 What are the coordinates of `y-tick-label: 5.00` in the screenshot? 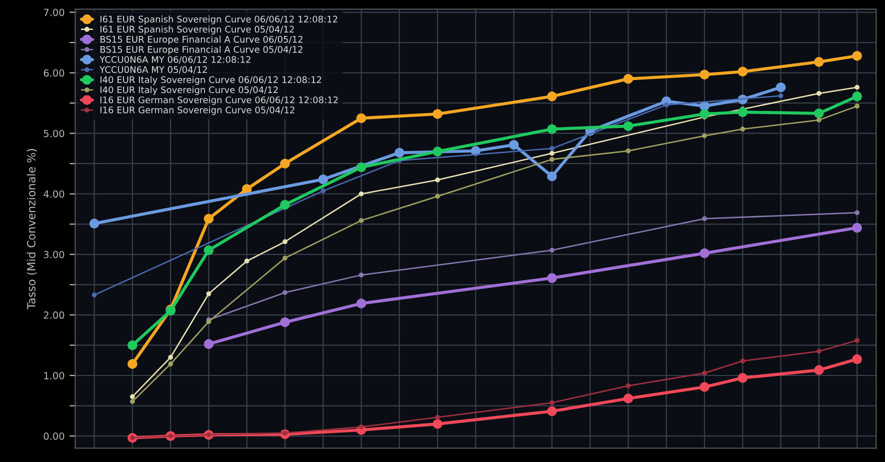 It's located at (54, 134).